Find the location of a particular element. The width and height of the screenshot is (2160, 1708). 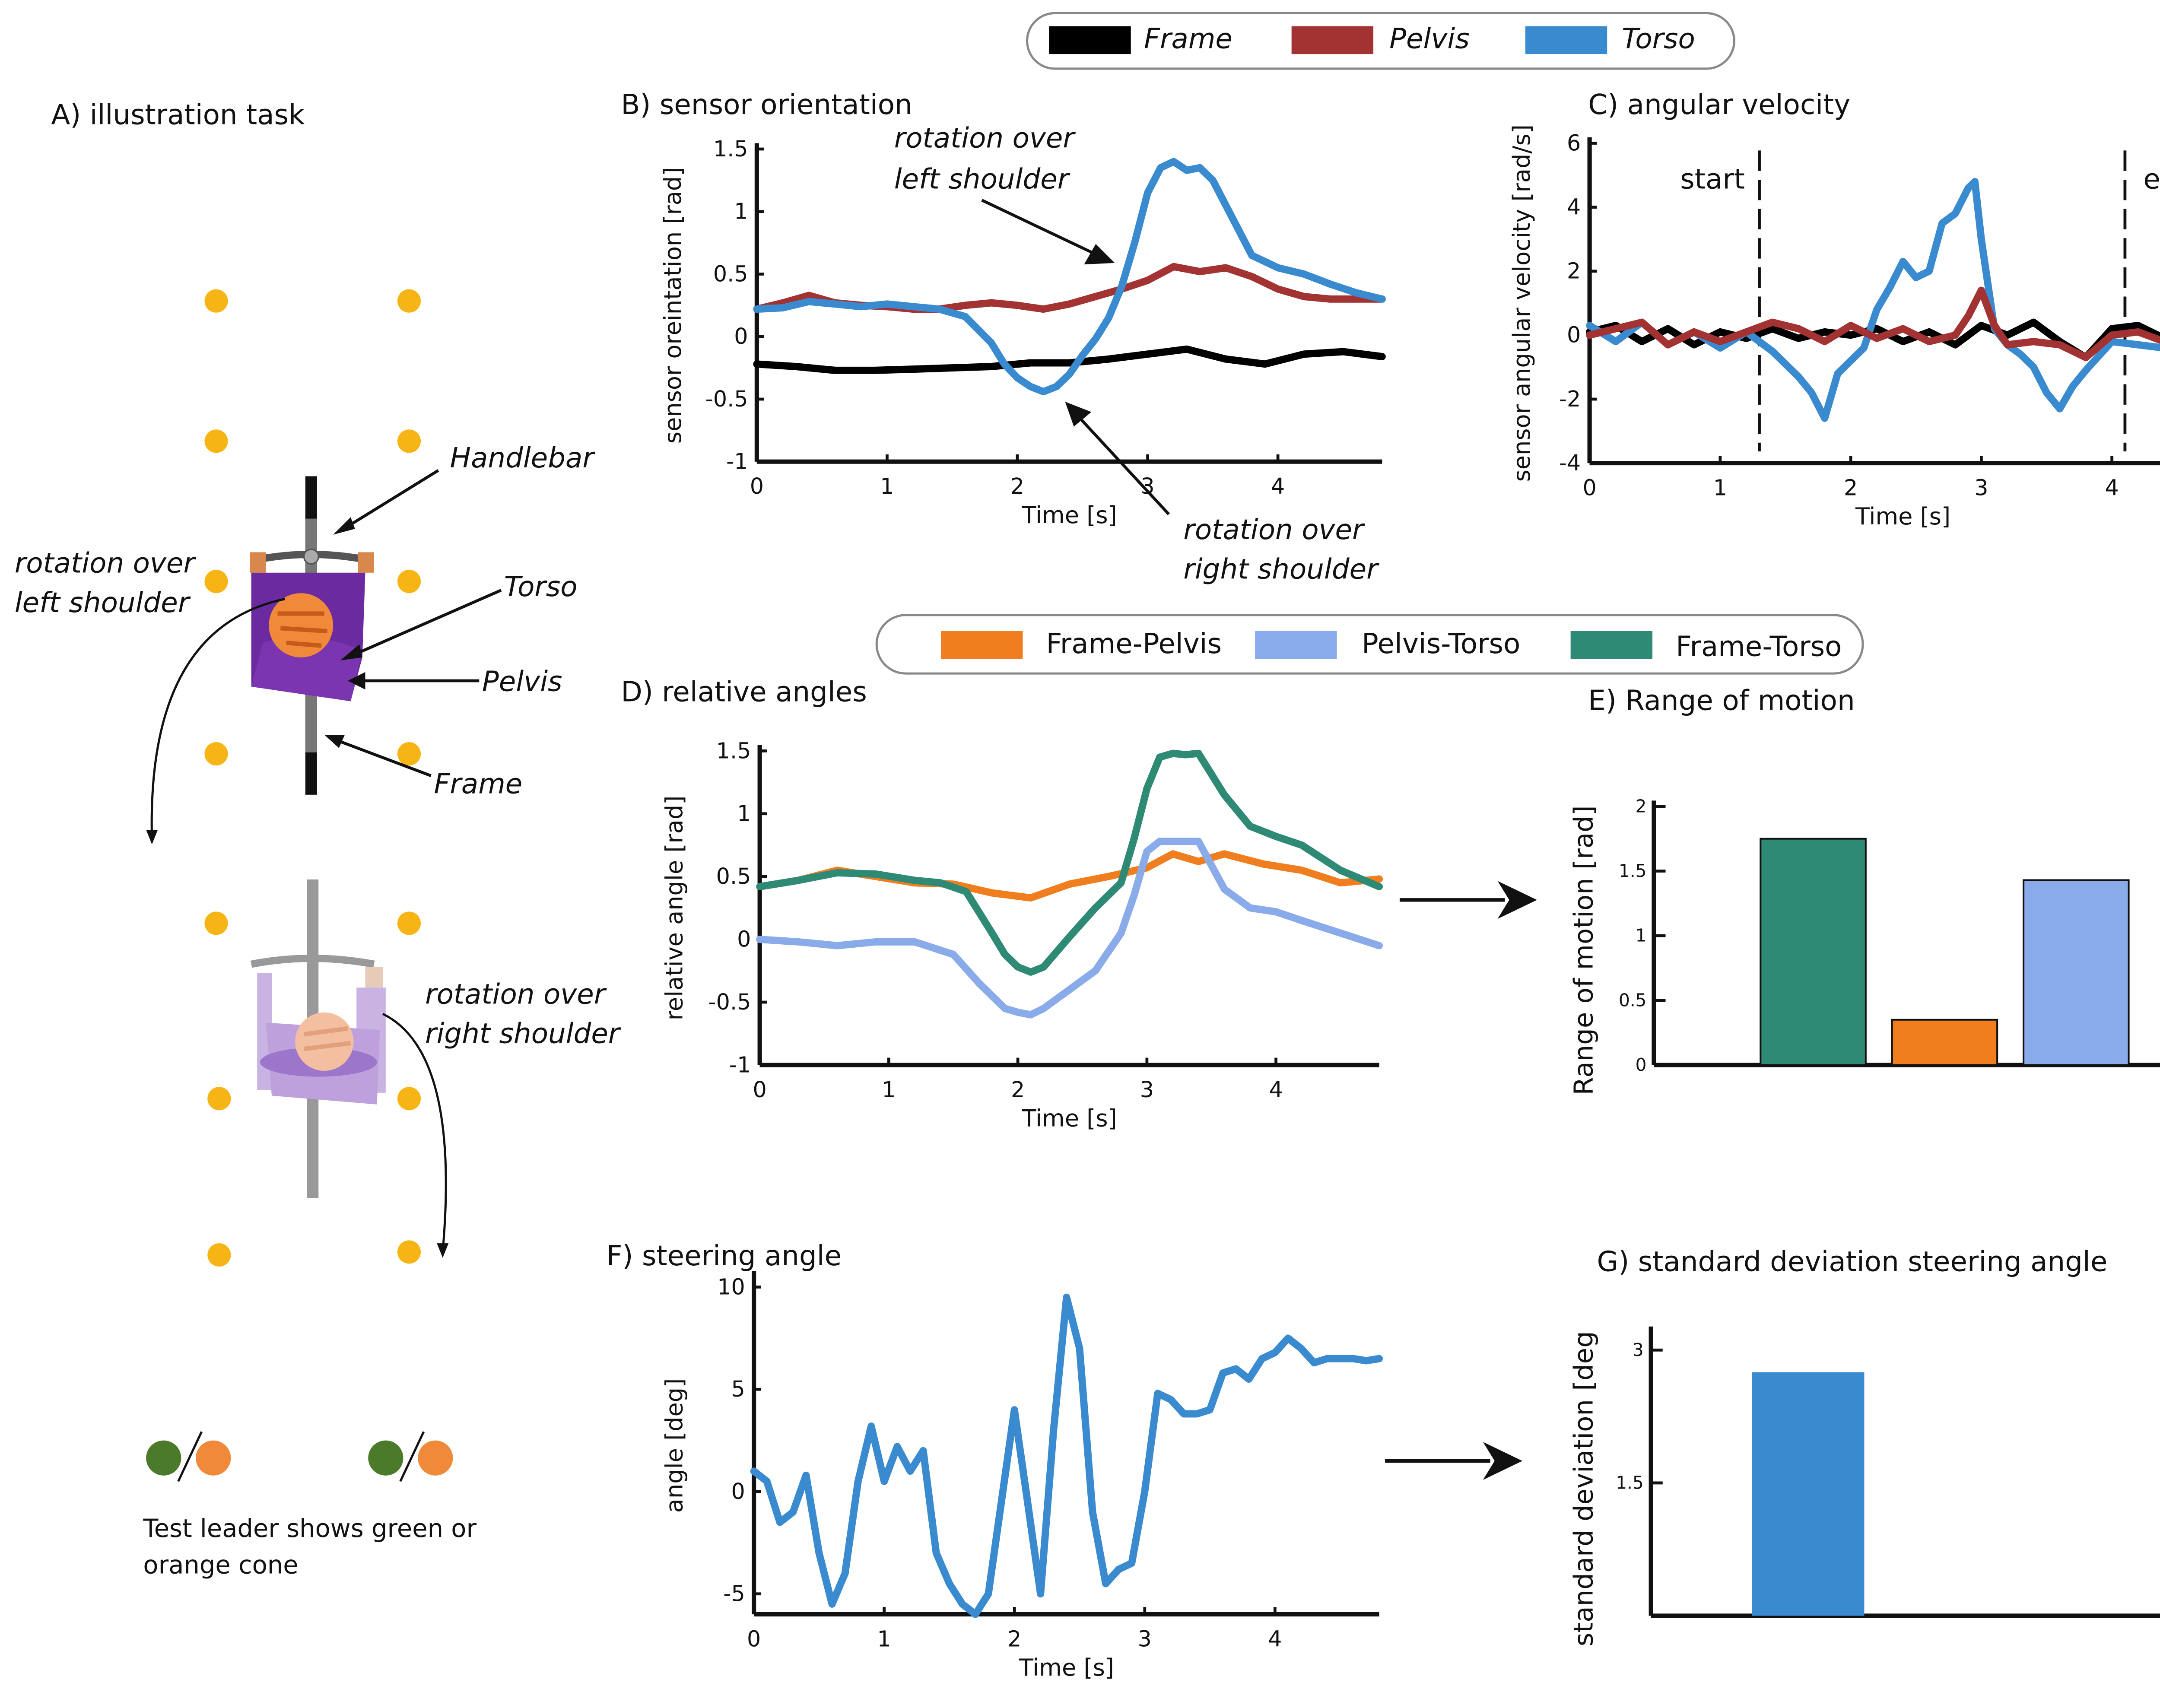

series-line-torso is located at coordinates (1873, 300).